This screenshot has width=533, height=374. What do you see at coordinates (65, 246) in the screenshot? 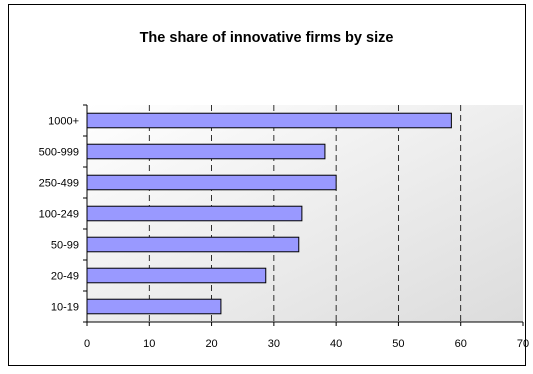
I see `y-tick-label-2: 50-99` at bounding box center [65, 246].